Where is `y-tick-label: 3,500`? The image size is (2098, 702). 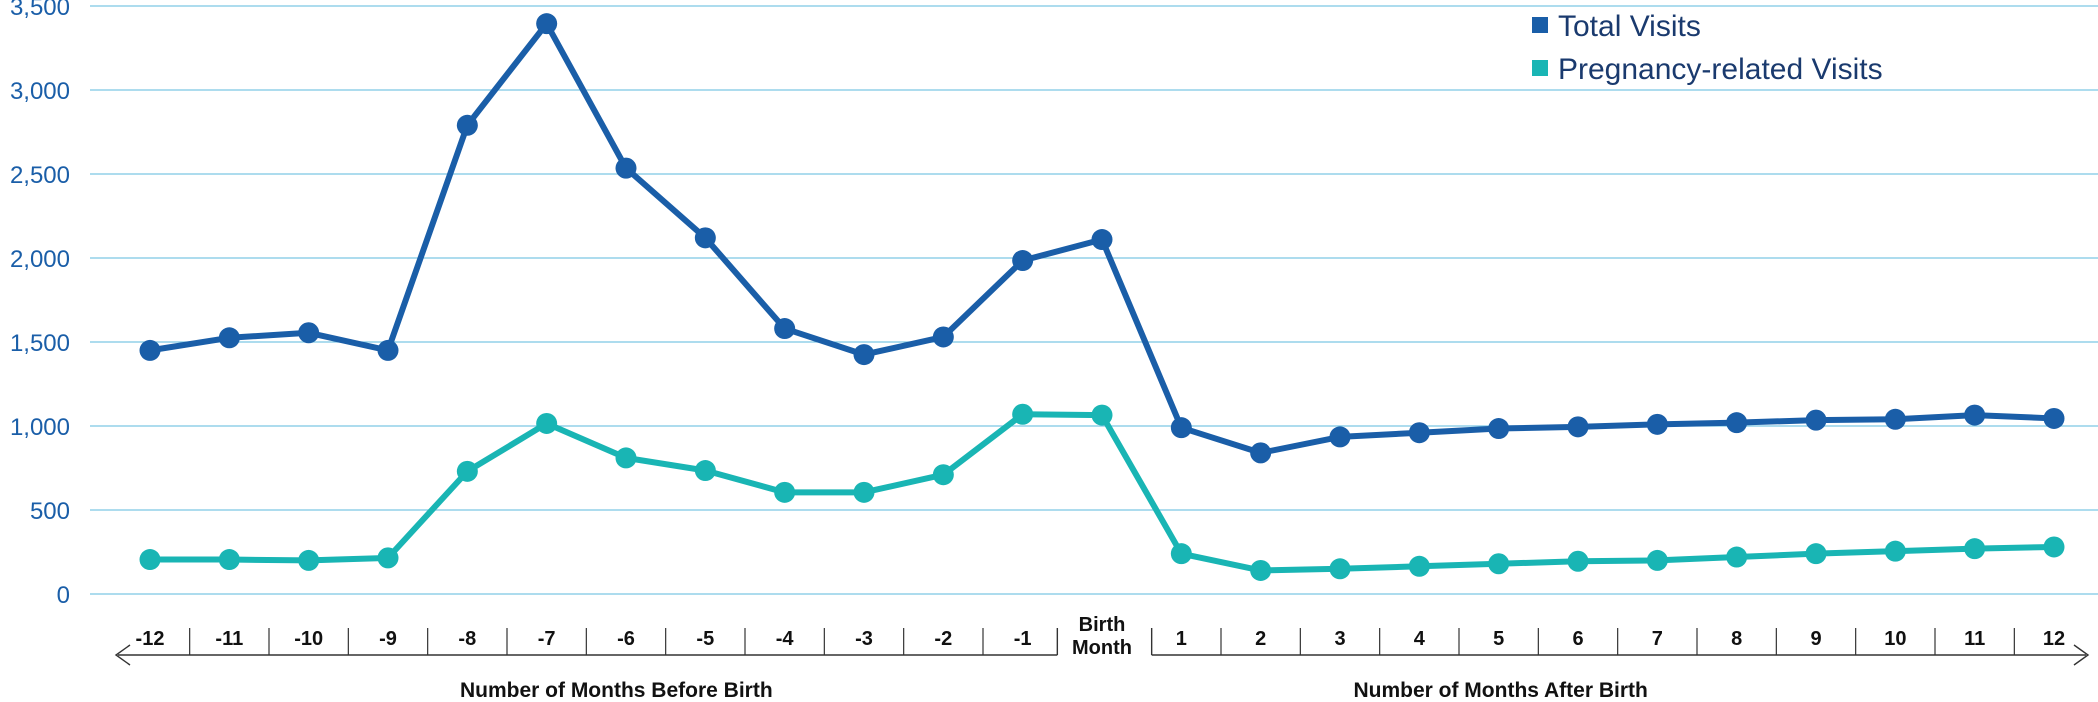 y-tick-label: 3,500 is located at coordinates (40, 10).